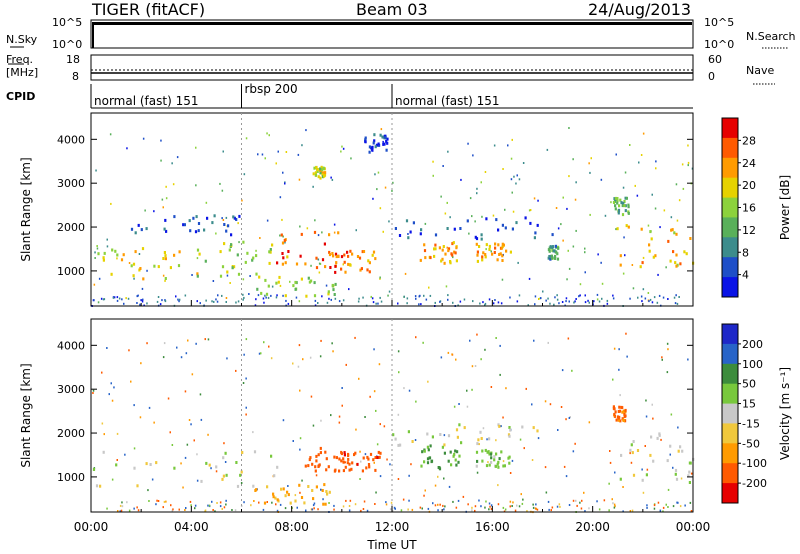 The width and height of the screenshot is (800, 554). Describe the element at coordinates (362, 461) in the screenshot. I see `velocity-echo-region` at that location.